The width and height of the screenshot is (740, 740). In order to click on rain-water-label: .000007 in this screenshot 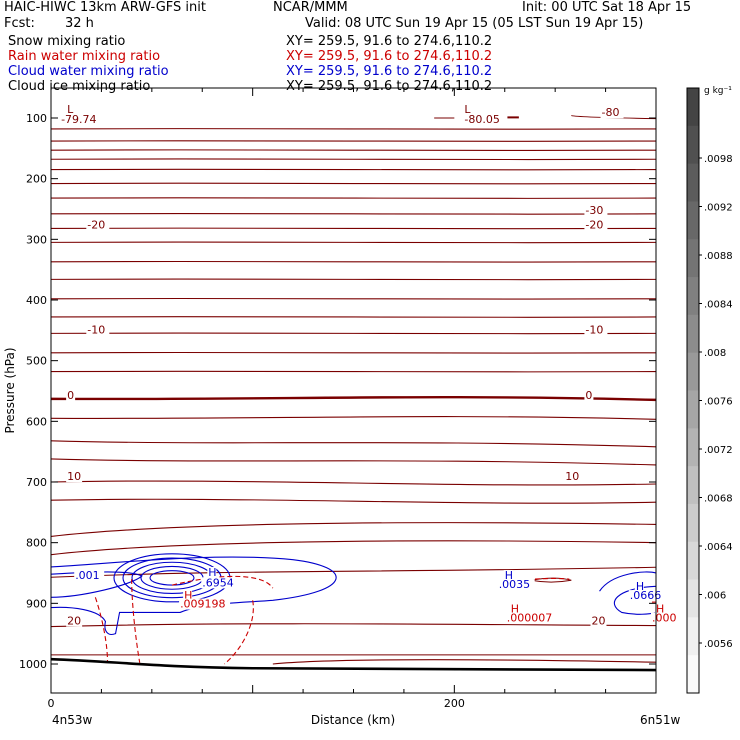, I will do `click(530, 618)`.